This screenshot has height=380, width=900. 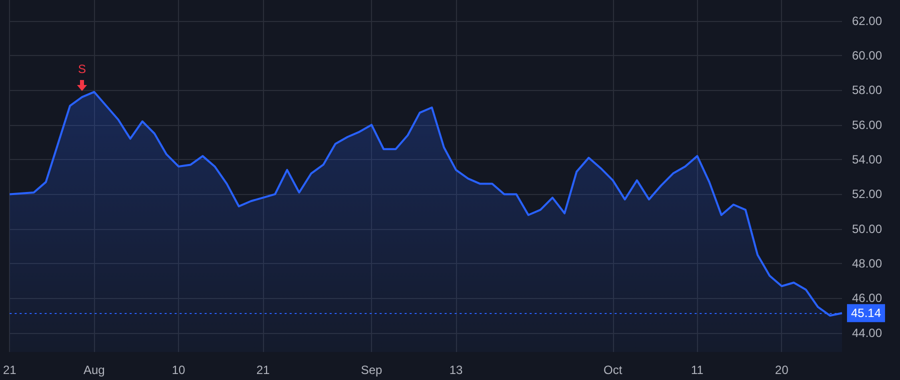 I want to click on x-tick-label: 20, so click(x=782, y=370).